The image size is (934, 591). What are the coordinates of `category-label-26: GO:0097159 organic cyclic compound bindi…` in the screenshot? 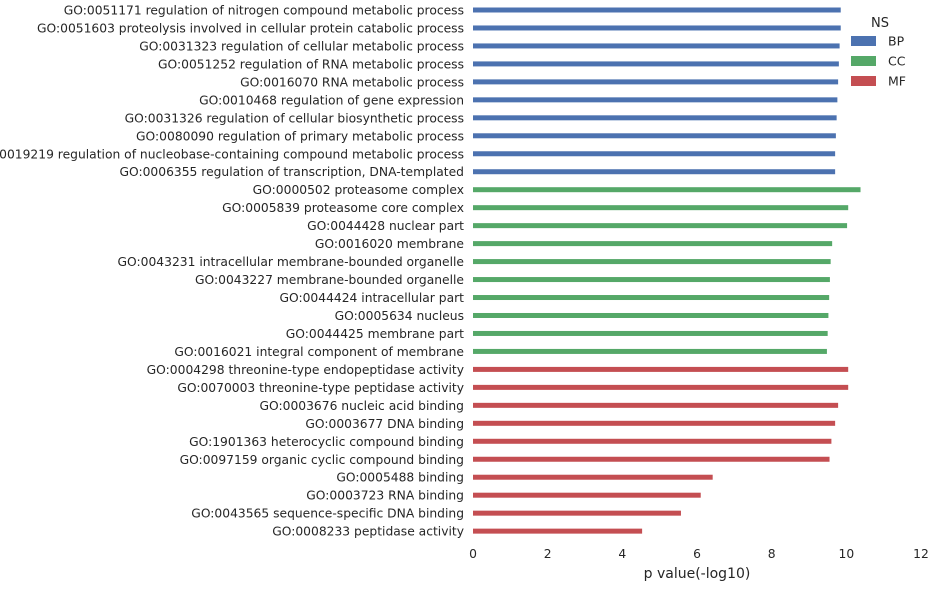 It's located at (322, 460).